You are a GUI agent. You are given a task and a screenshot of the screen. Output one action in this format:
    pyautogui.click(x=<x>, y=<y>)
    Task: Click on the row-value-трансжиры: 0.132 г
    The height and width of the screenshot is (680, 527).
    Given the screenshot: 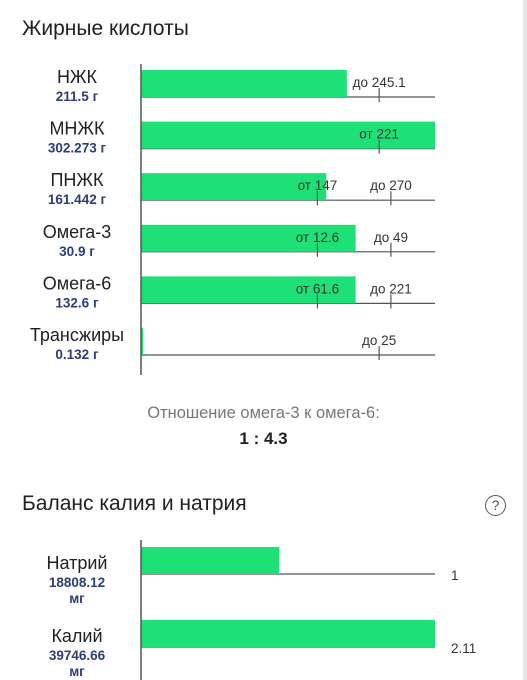 What is the action you would take?
    pyautogui.click(x=77, y=354)
    